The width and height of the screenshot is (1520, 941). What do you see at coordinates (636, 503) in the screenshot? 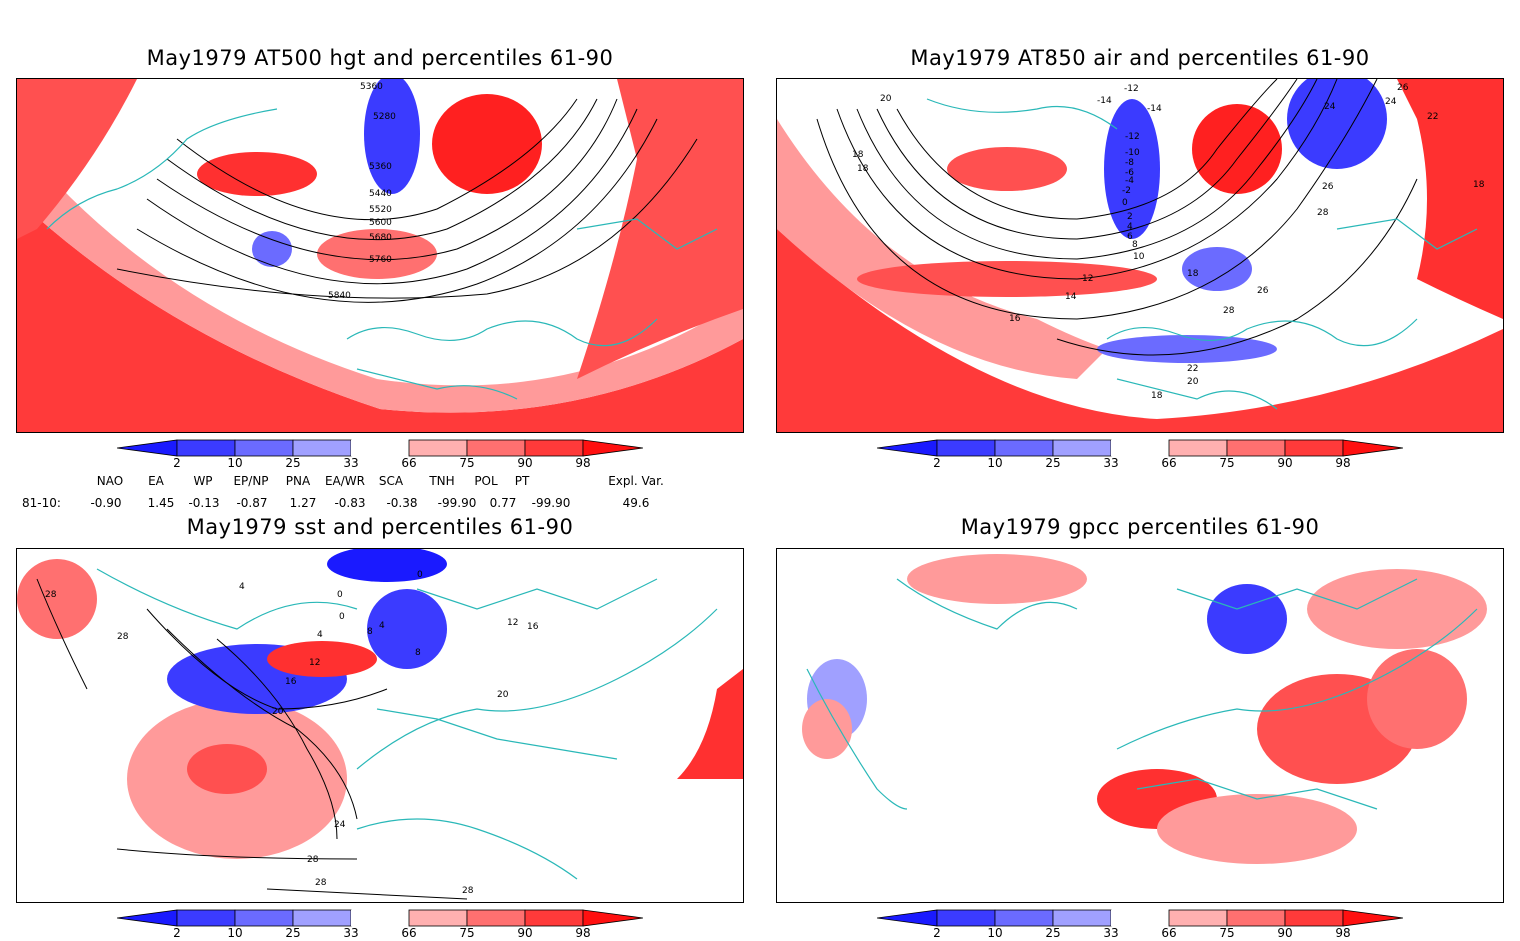
I see `index-value: 49.6` at bounding box center [636, 503].